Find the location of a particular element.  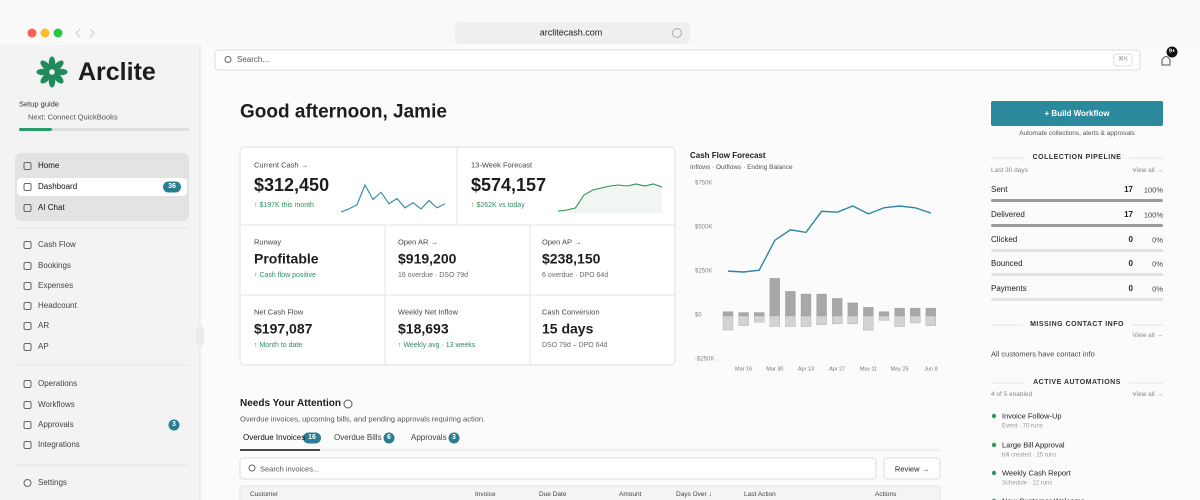

kpi-label: Net Cash Flow is located at coordinates (279, 312).